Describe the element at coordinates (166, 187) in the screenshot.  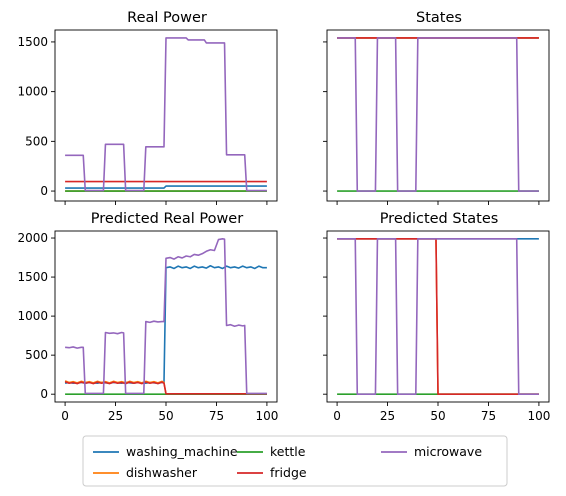
I see `series-line-washing_machine` at that location.